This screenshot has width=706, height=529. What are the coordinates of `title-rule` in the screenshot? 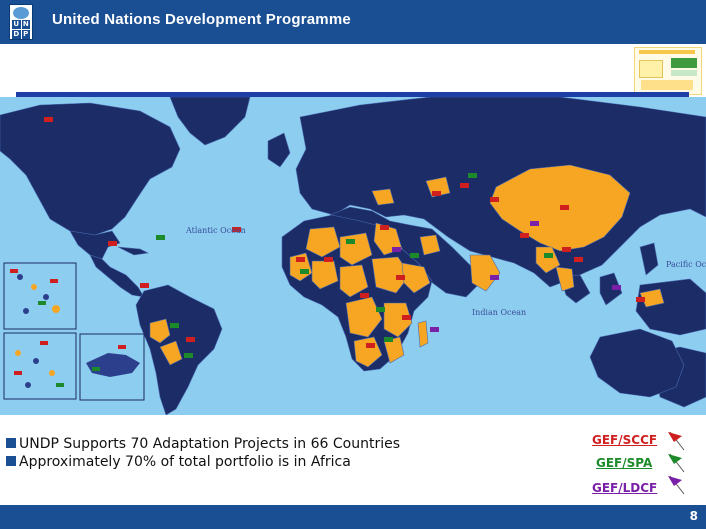 It's located at (352, 95).